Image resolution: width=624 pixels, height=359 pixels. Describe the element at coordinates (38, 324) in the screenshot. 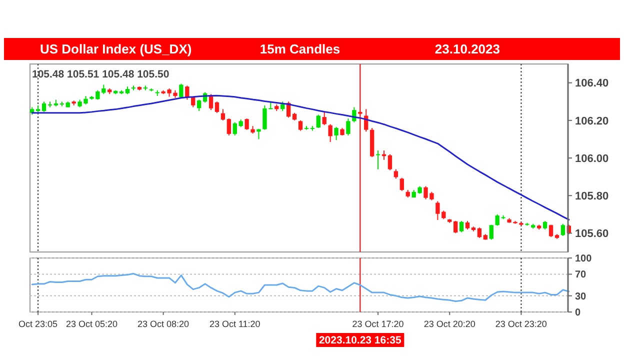

I see `x-tick-label: Oct 23:05` at that location.